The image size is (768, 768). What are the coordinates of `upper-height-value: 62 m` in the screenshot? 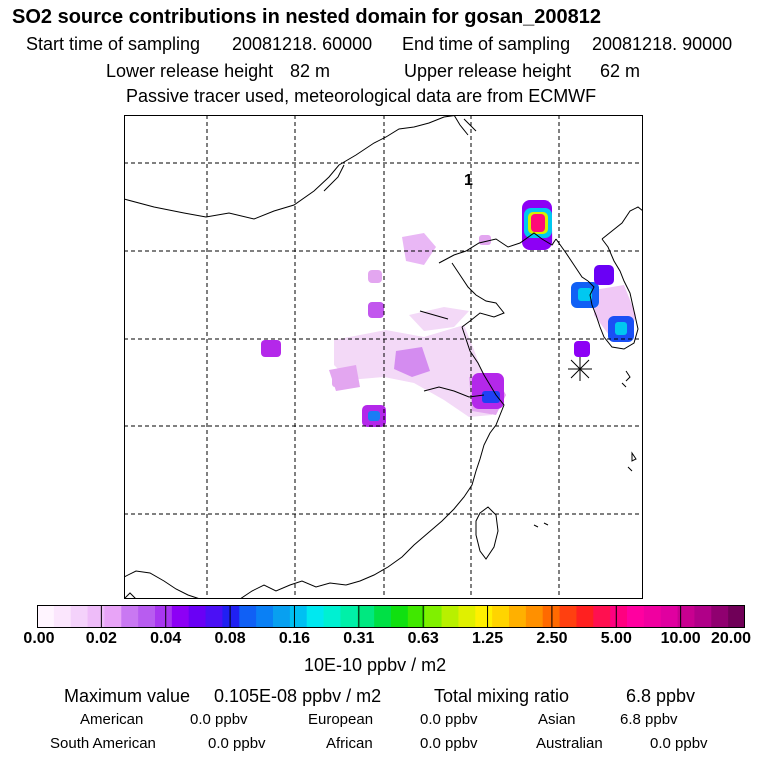 It's located at (620, 71).